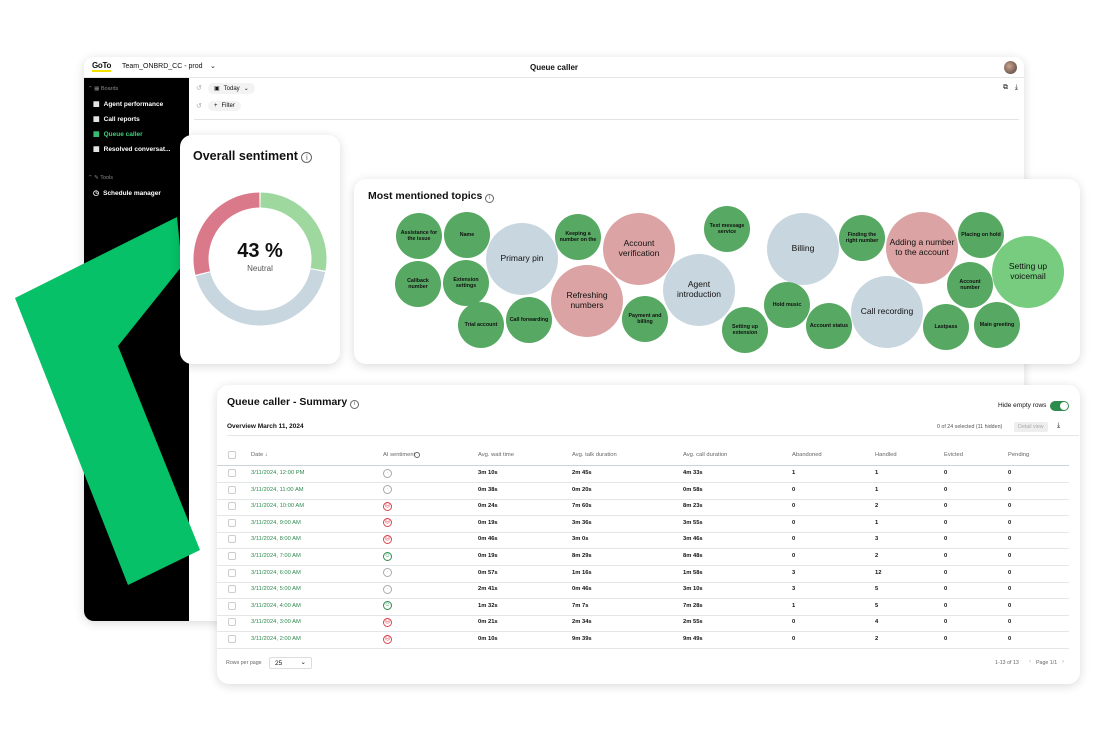 Image resolution: width=1110 pixels, height=740 pixels. I want to click on topic-label: Keeping a number on the, so click(578, 236).